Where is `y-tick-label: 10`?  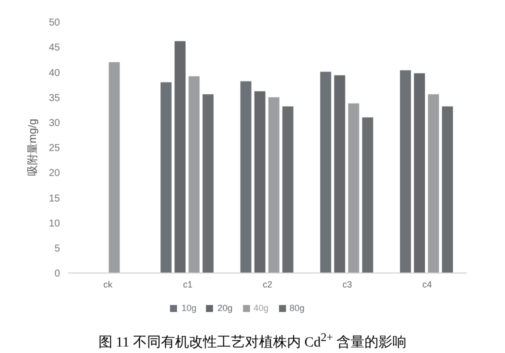
y-tick-label: 10 is located at coordinates (54, 224).